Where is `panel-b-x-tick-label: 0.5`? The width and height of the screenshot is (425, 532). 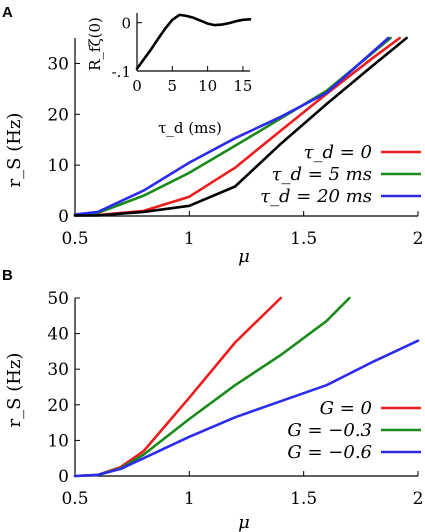 panel-b-x-tick-label: 0.5 is located at coordinates (74, 499).